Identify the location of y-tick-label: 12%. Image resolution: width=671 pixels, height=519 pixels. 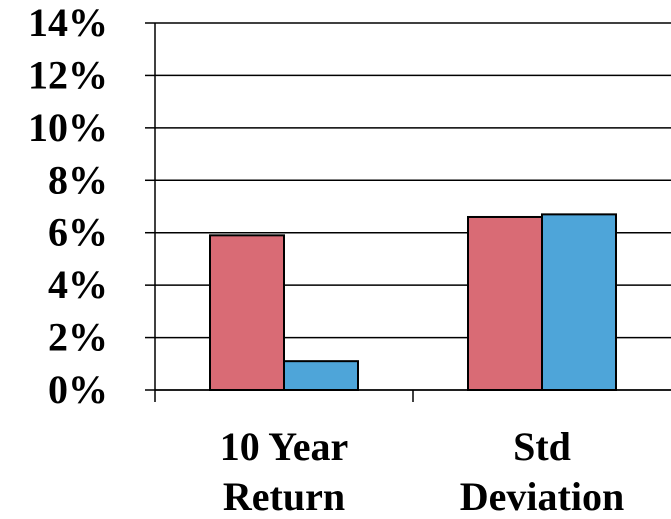
(68, 74).